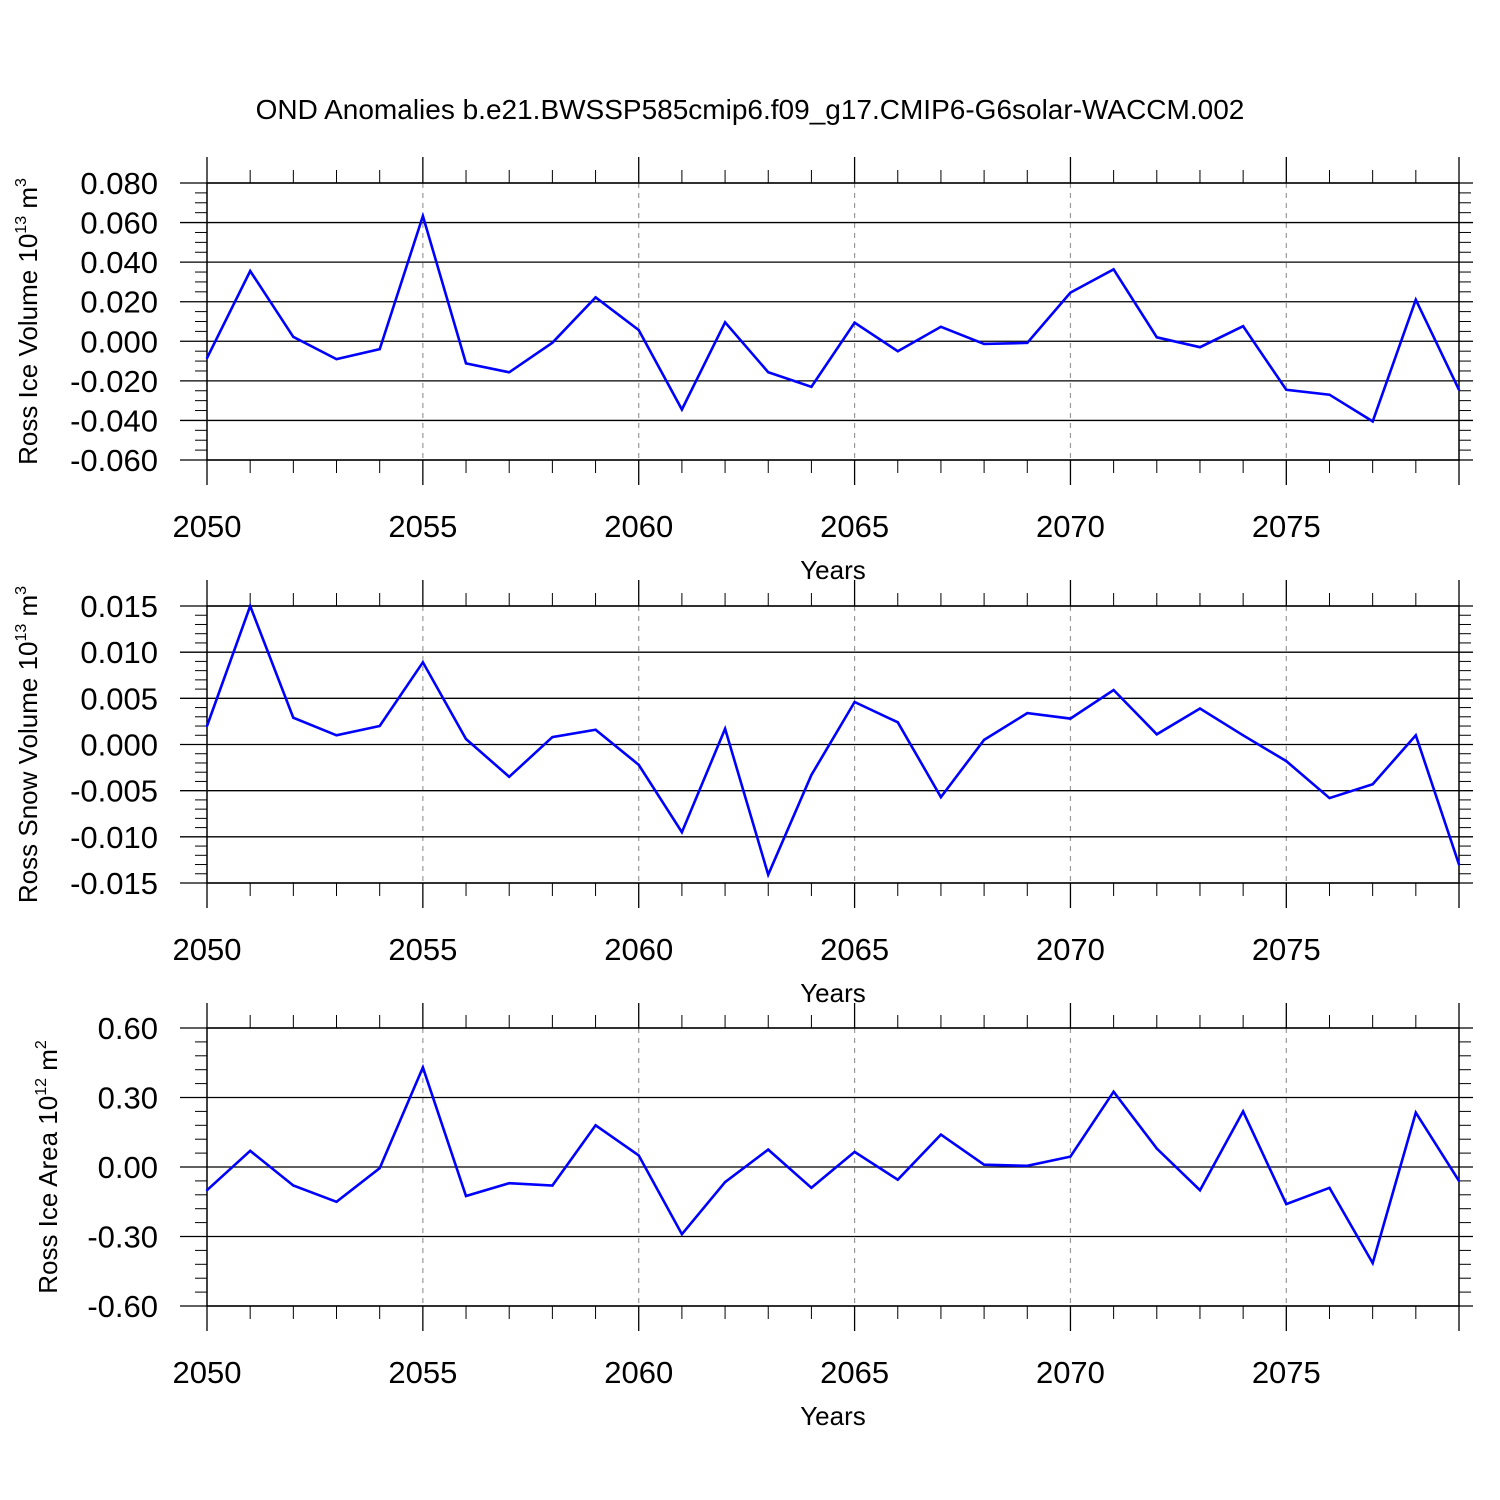 The image size is (1500, 1500). I want to click on y-tick-label: -0.060, so click(114, 460).